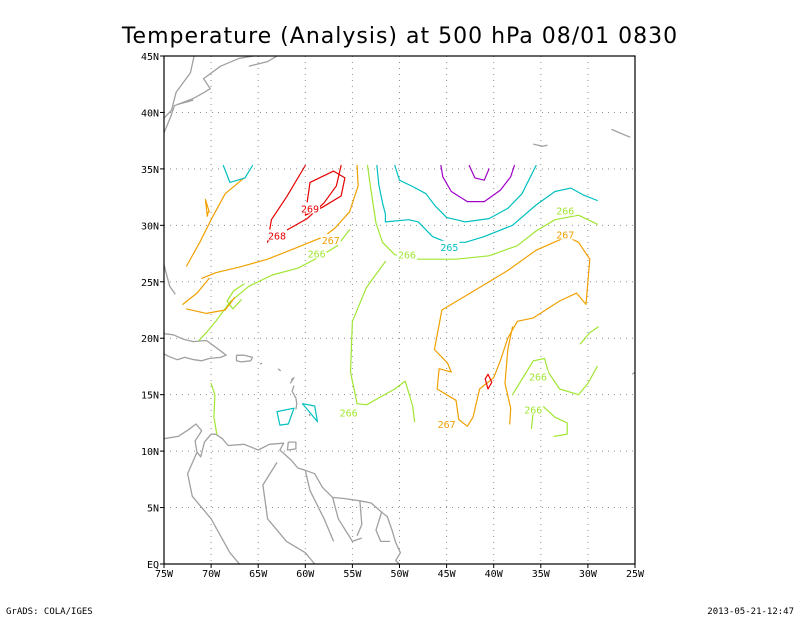  I want to click on lon-tick-label: 45W, so click(447, 574).